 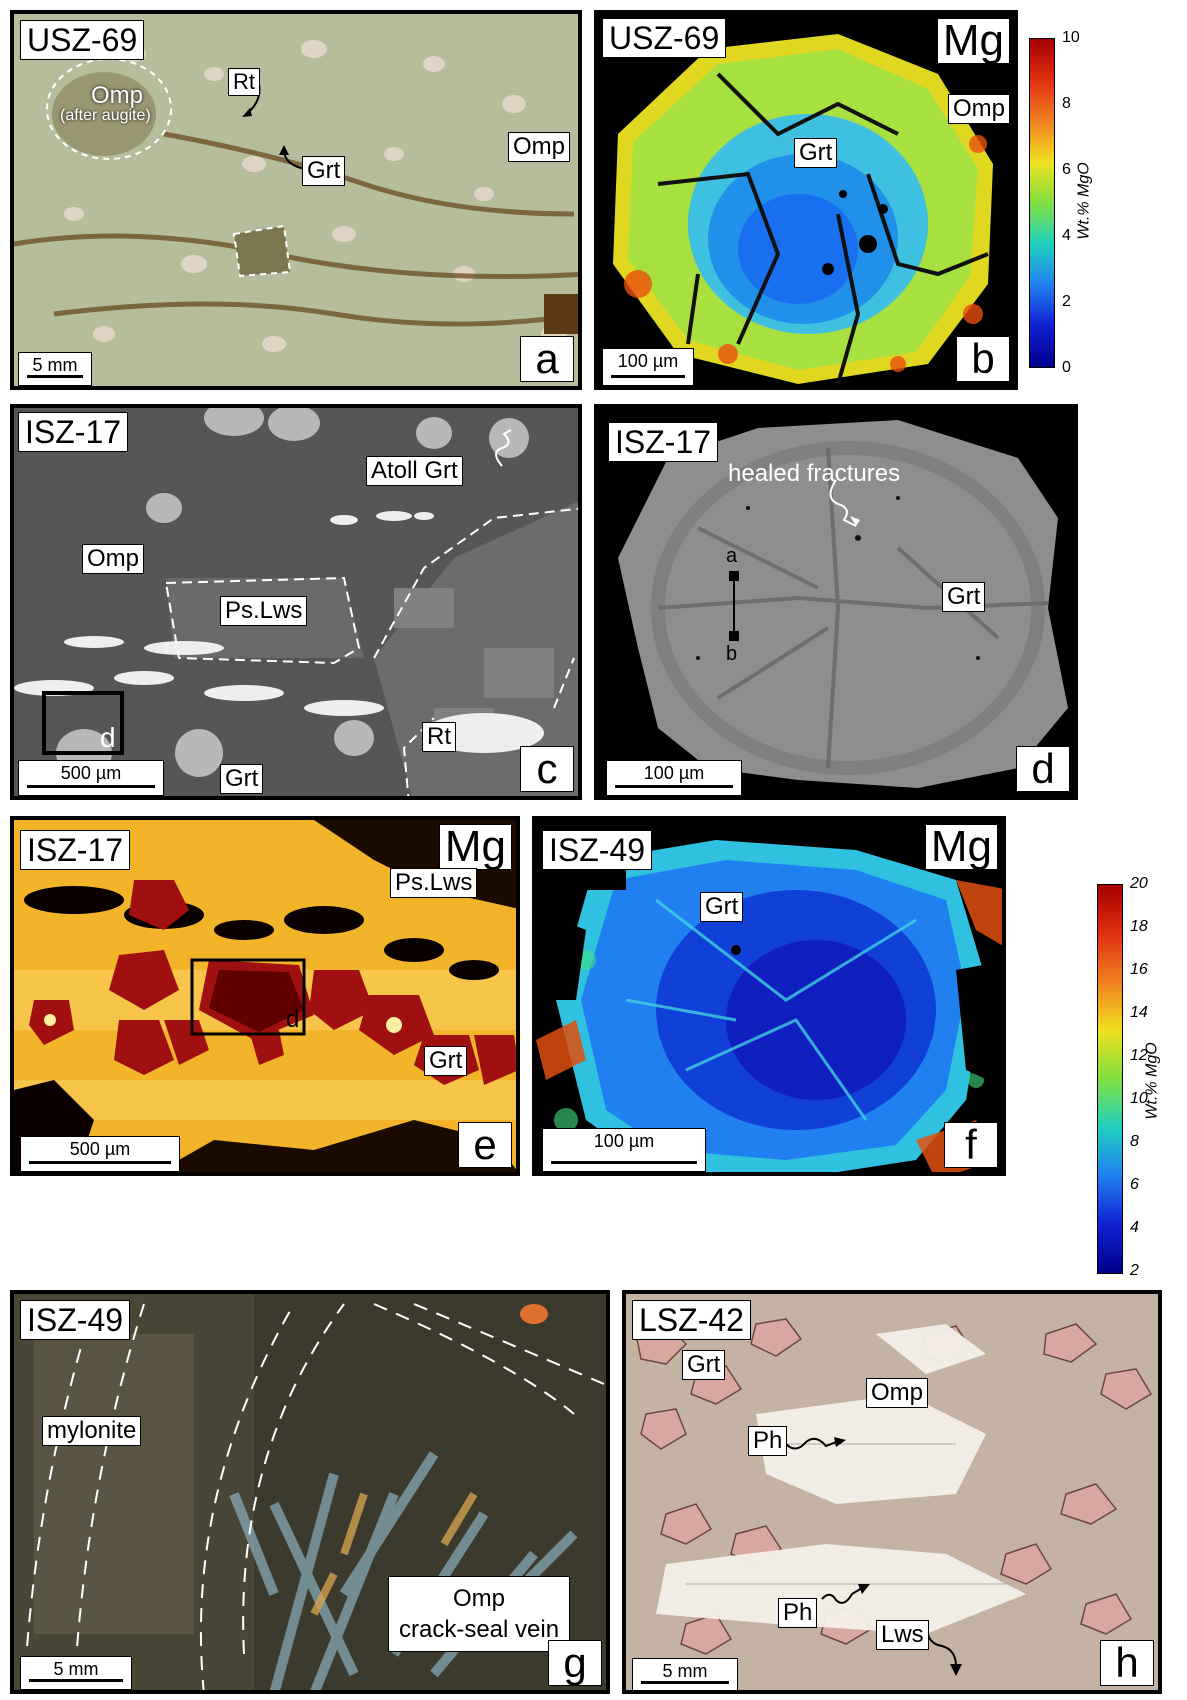 I want to click on colorbar-tick: 0, so click(x=1066, y=367).